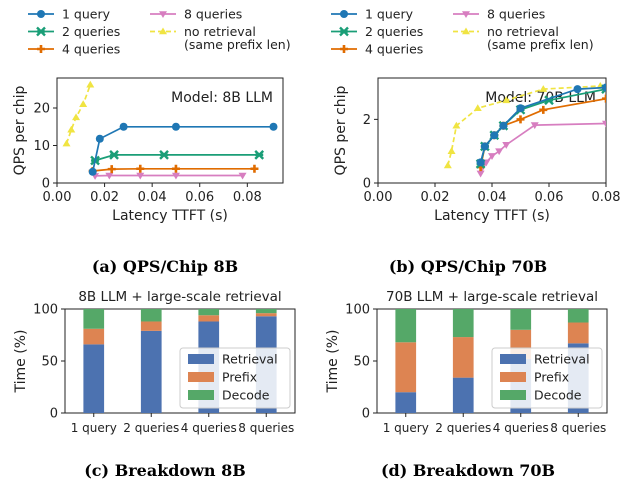 The width and height of the screenshot is (633, 487). What do you see at coordinates (558, 395) in the screenshot?
I see `legend-label: Decode` at bounding box center [558, 395].